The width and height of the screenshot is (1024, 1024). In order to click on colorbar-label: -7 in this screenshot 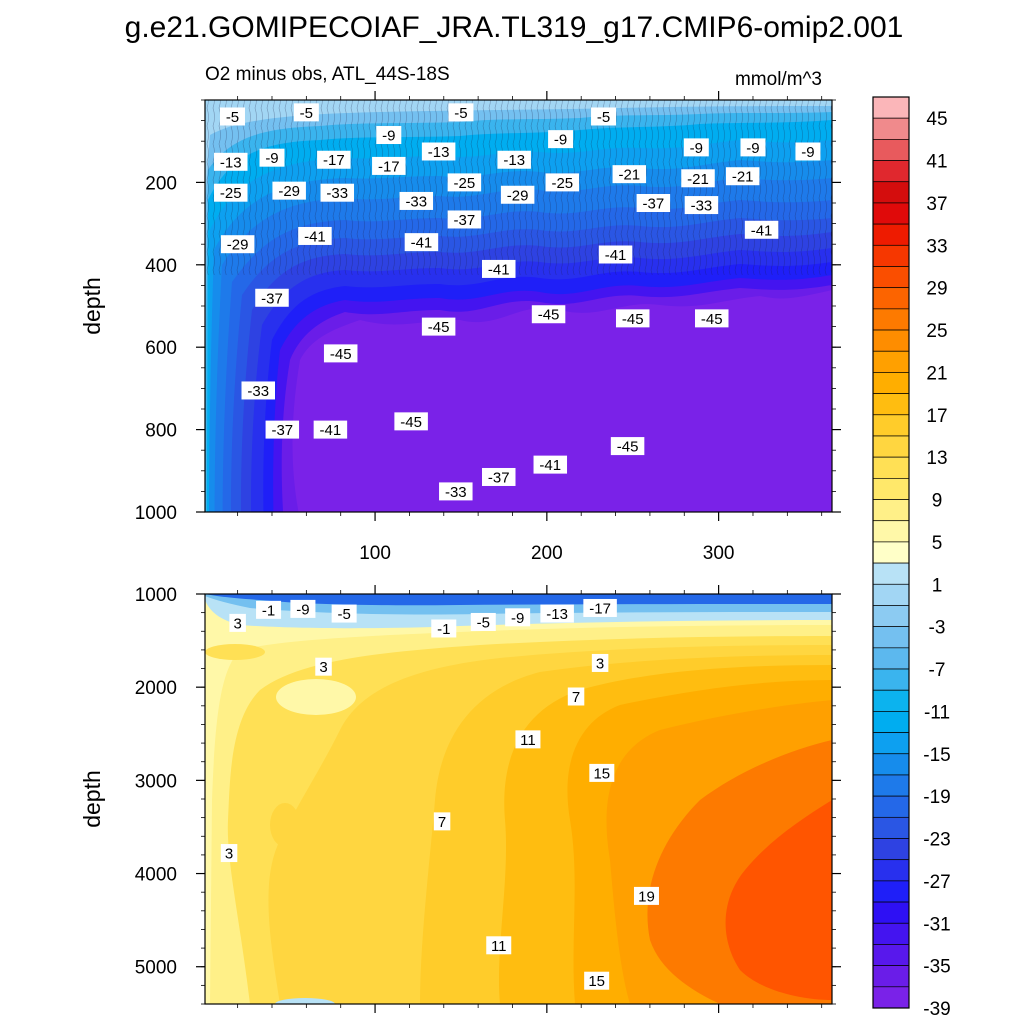, I will do `click(937, 670)`.